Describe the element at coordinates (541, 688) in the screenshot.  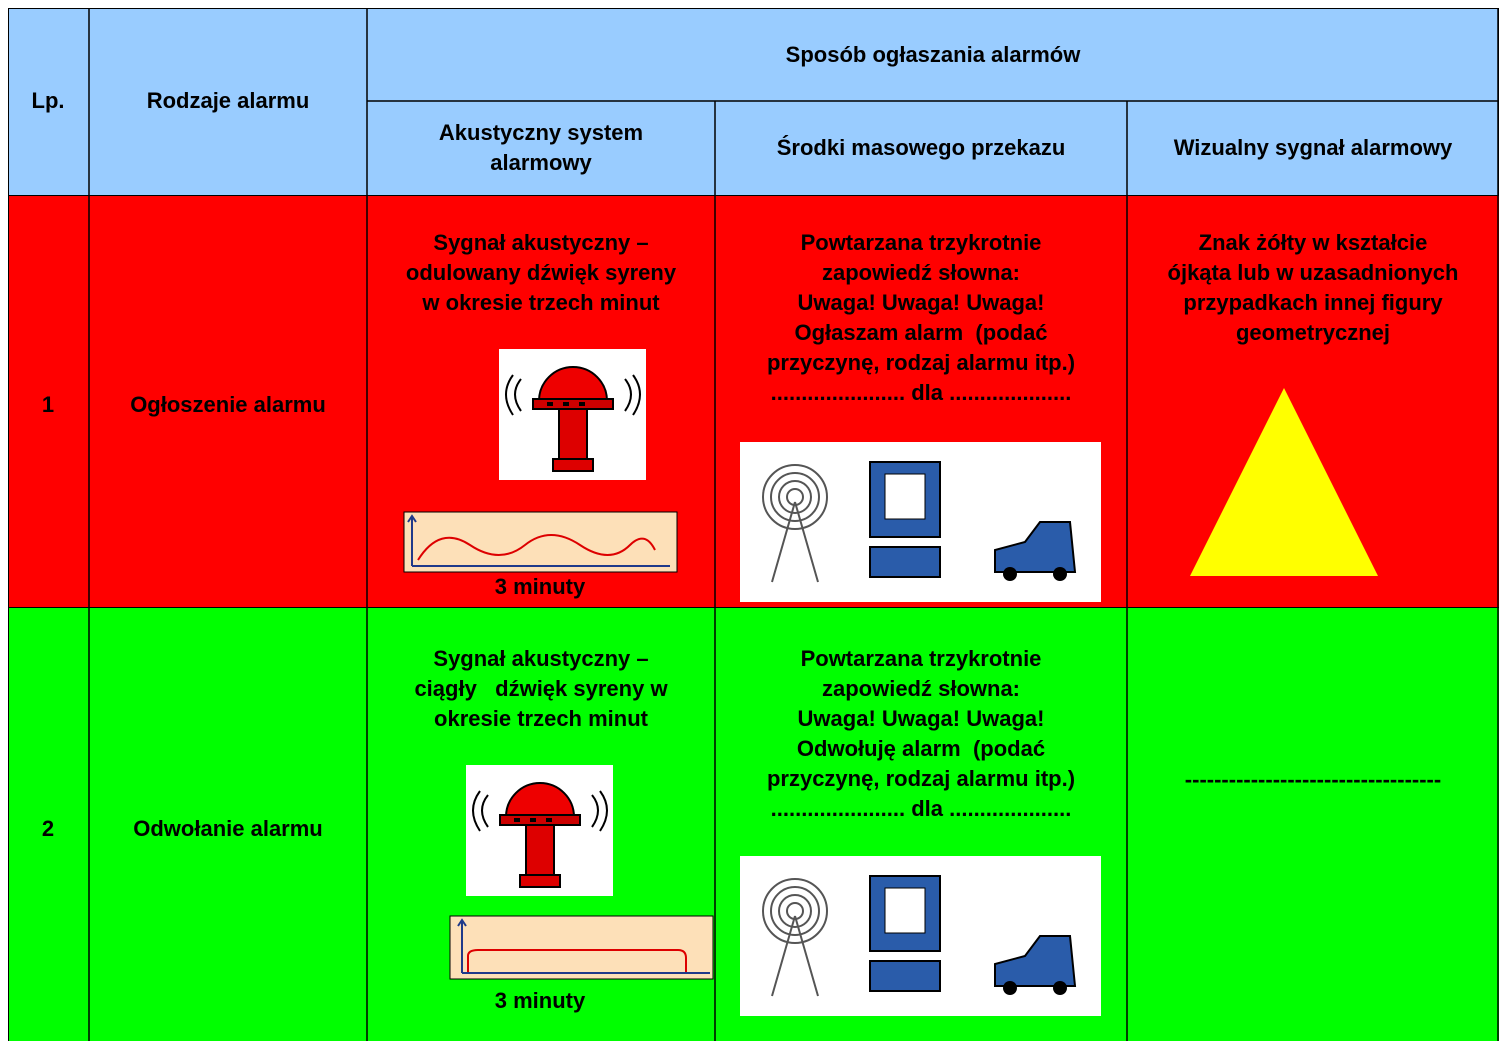
I see `acoustic-text: ciągły dźwięk syreny w` at that location.